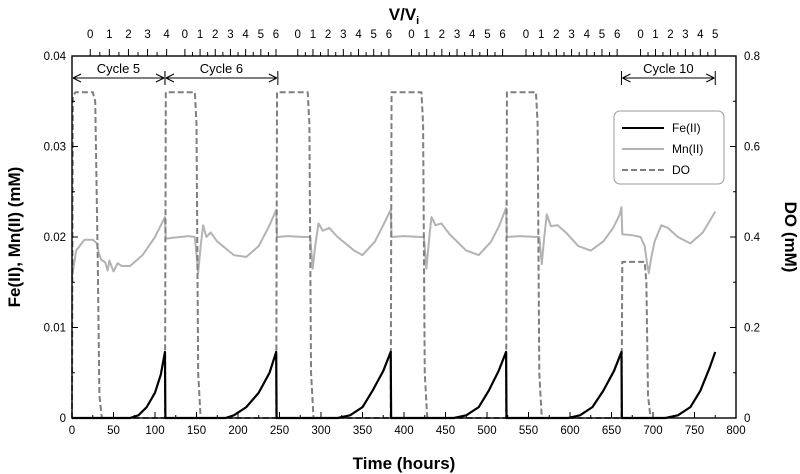  What do you see at coordinates (735, 431) in the screenshot?
I see `x-tick-label: 800` at bounding box center [735, 431].